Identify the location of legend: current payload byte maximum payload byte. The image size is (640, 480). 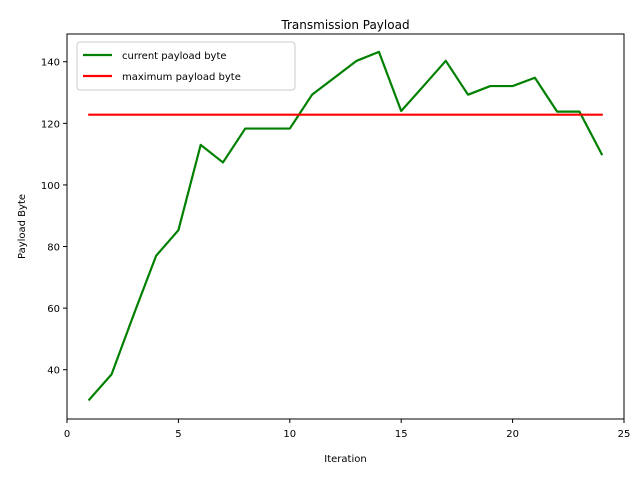
(186, 66).